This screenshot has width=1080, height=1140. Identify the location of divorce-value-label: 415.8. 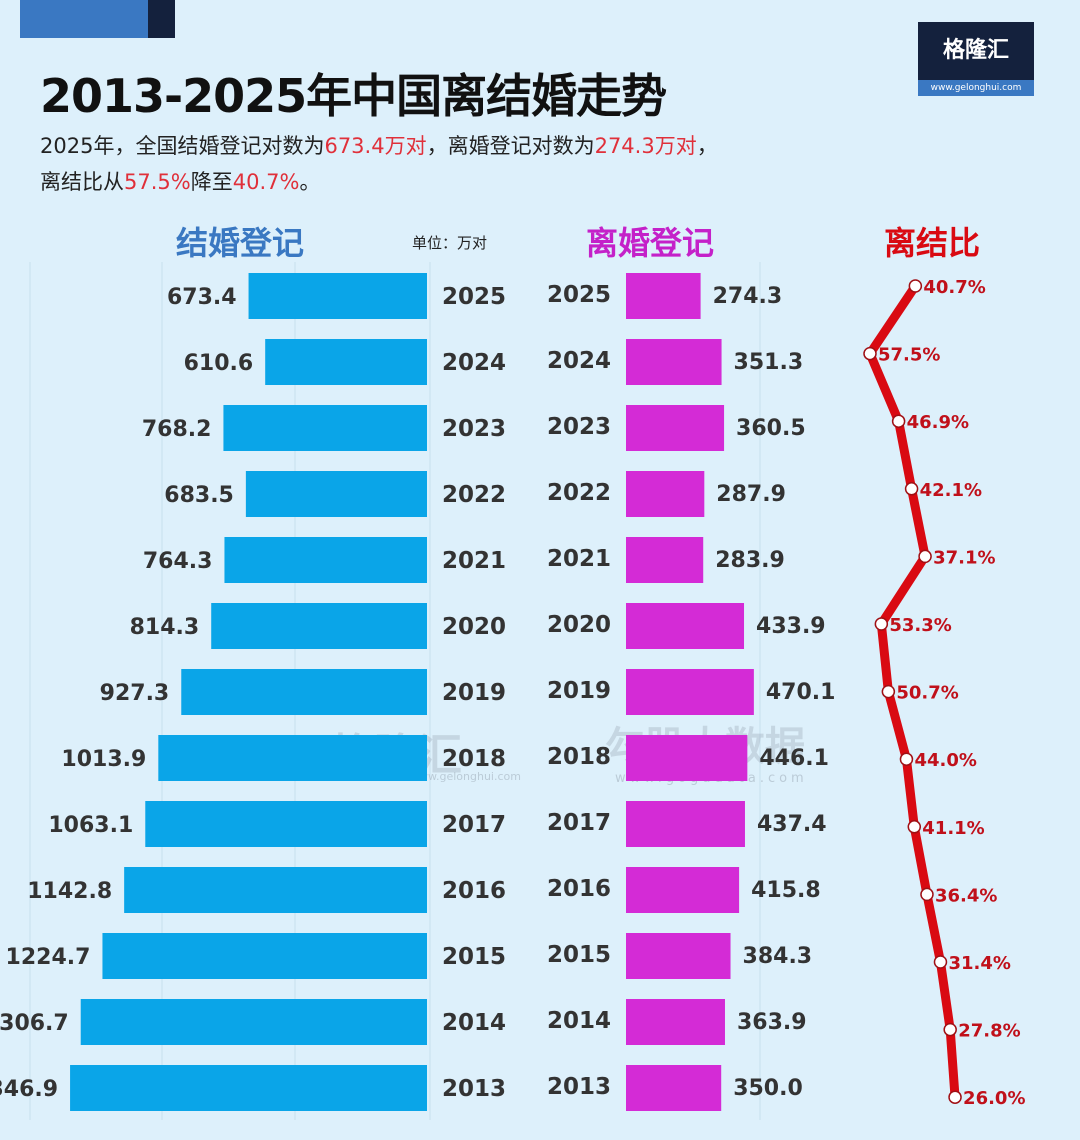
(786, 890).